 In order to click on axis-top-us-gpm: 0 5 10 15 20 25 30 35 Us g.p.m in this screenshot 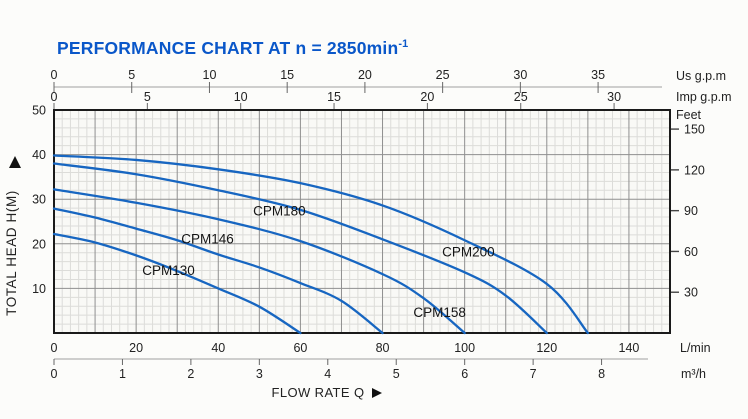, I will do `click(388, 80)`.